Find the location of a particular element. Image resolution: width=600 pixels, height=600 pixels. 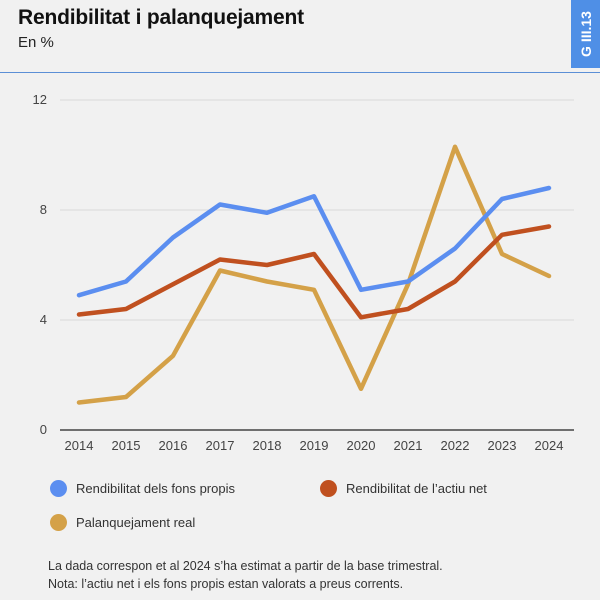

x-tick-label: 2019 is located at coordinates (314, 445).